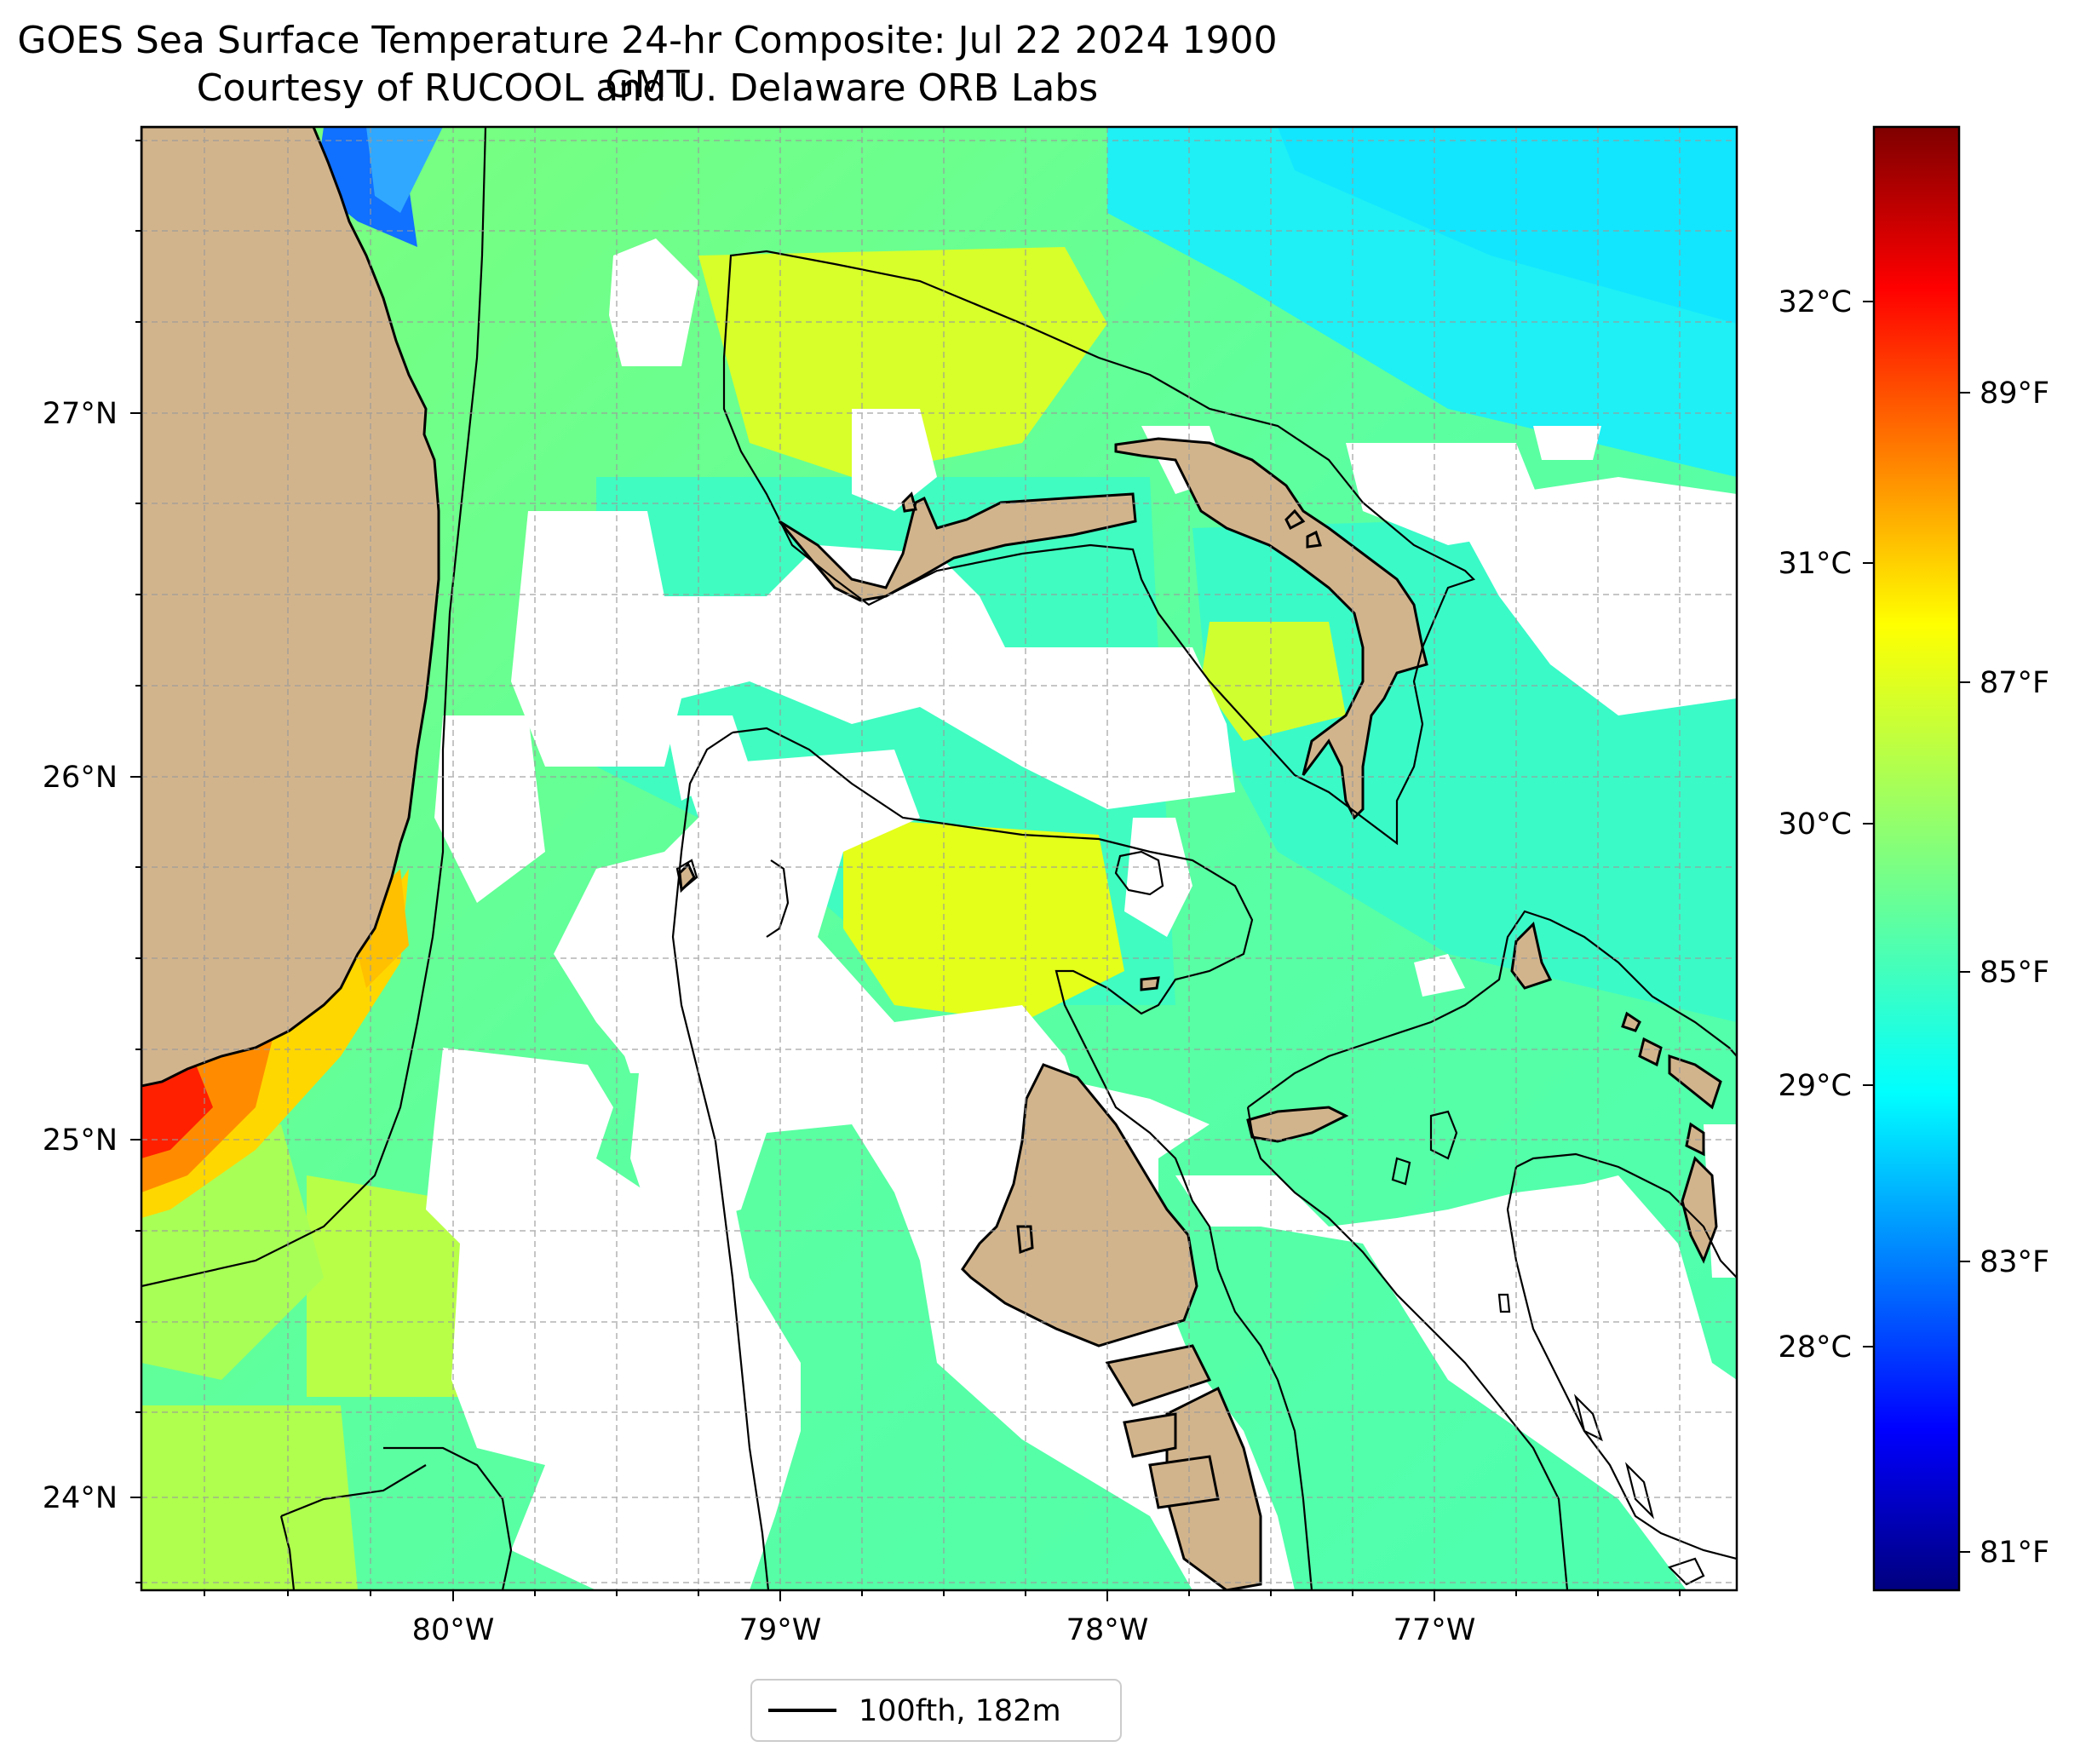 The height and width of the screenshot is (1764, 2086). What do you see at coordinates (780, 1630) in the screenshot?
I see `lon-label-79w: 79°W` at bounding box center [780, 1630].